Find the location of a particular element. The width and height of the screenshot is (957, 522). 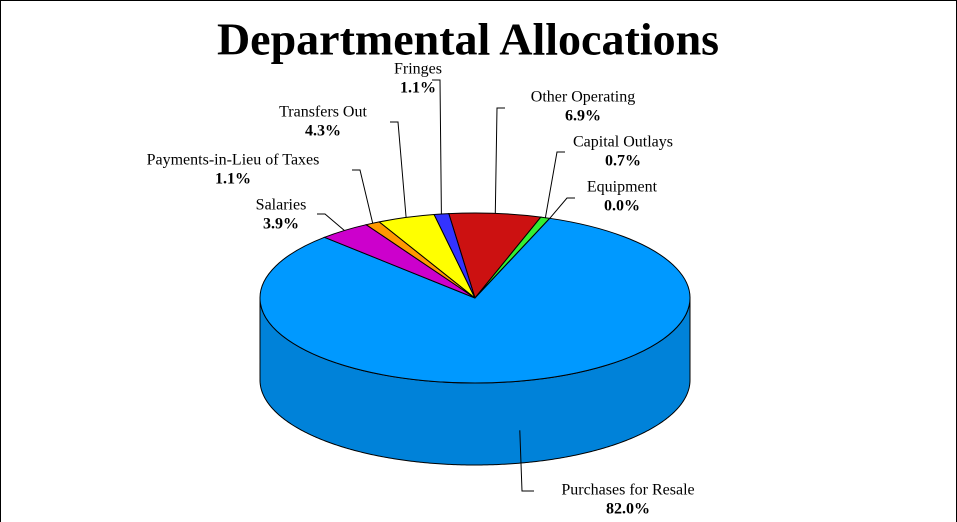

slice-label-name: Payments-in-Lieu of Taxes is located at coordinates (233, 160).